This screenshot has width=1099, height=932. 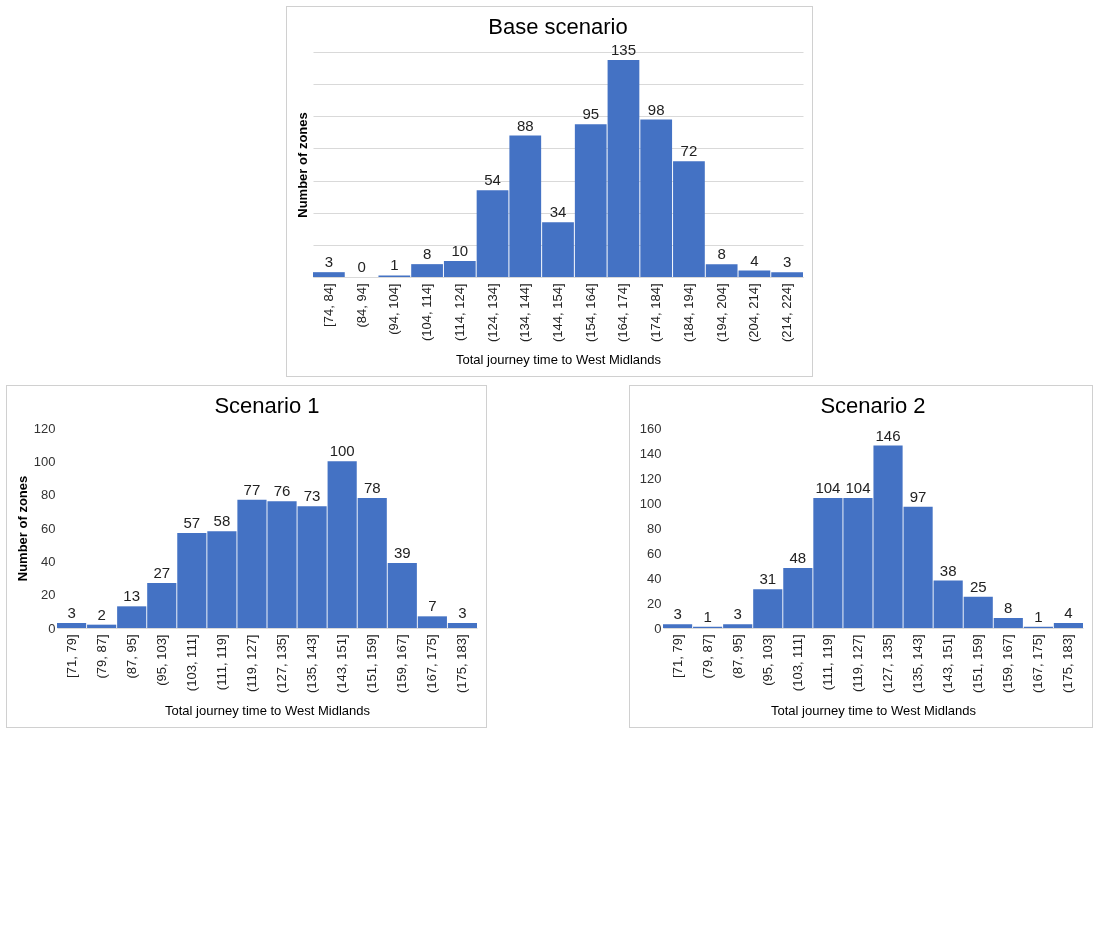 I want to click on data-label: 0, so click(x=361, y=266).